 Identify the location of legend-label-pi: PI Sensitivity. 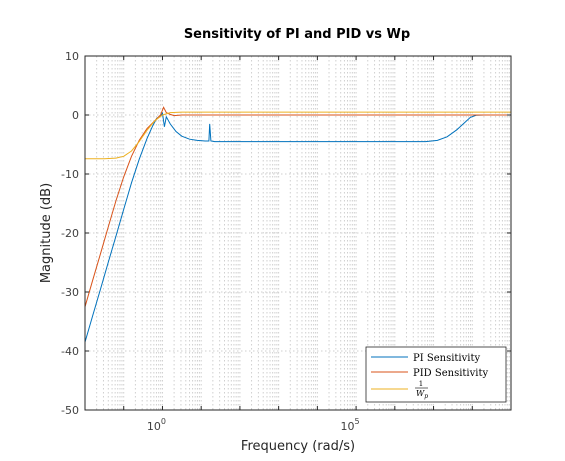
(446, 358).